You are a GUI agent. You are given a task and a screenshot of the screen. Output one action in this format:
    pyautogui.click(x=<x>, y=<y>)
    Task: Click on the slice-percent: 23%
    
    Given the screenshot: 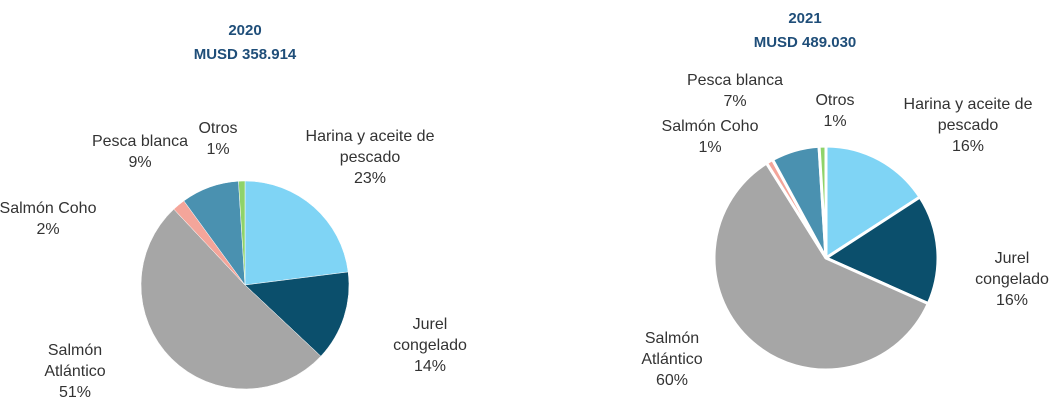 What is the action you would take?
    pyautogui.click(x=370, y=178)
    